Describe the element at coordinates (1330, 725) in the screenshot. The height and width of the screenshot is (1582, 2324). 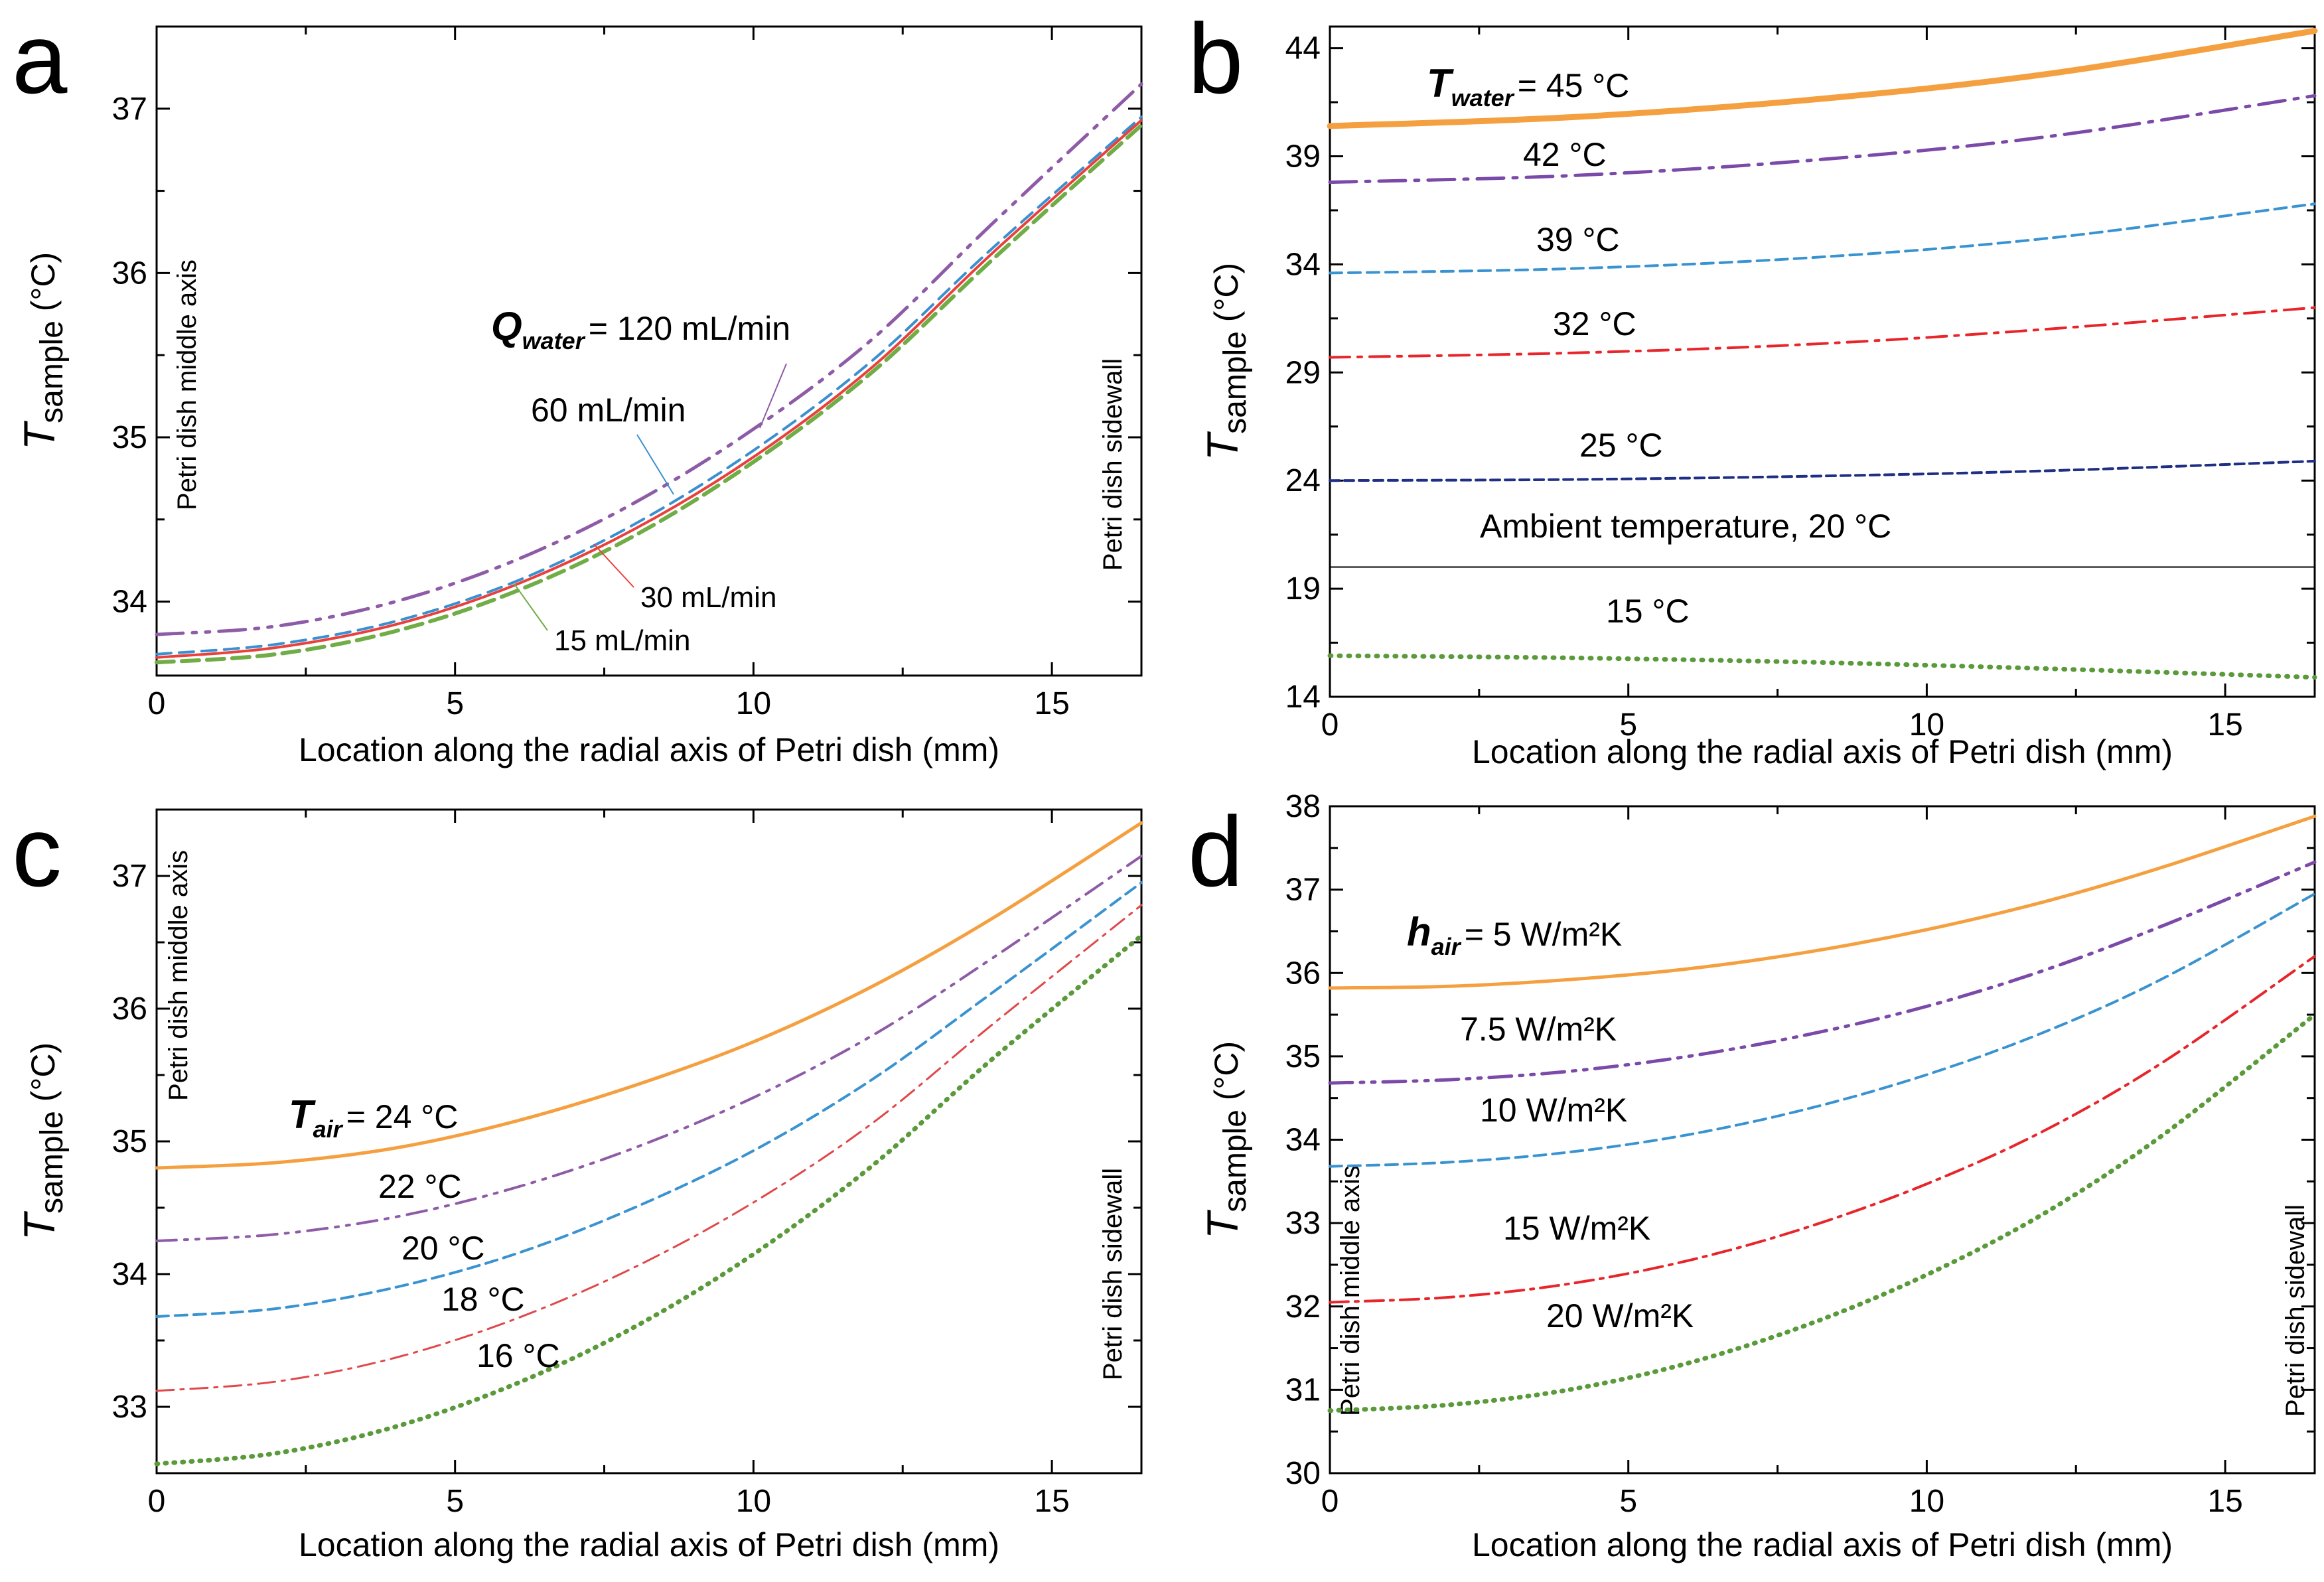
I see `x-tick-label-b: 0` at that location.